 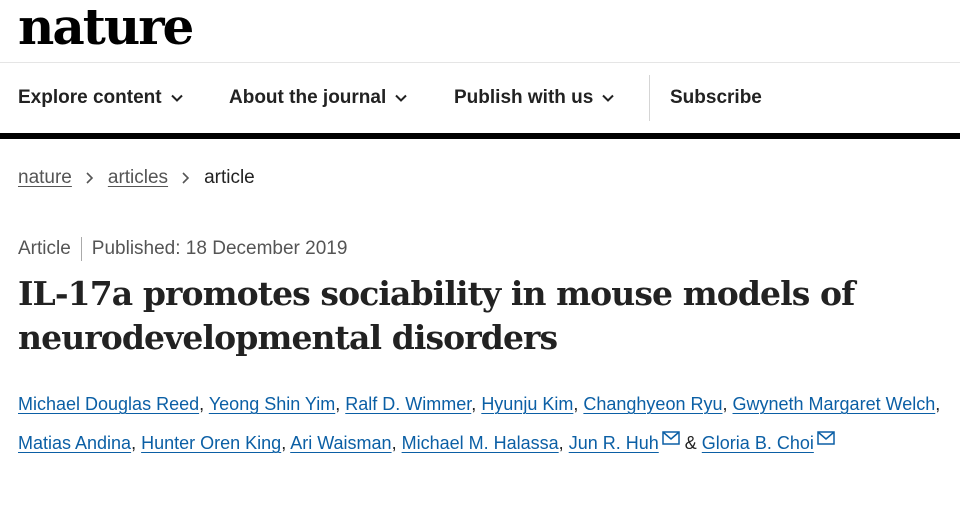 I want to click on breadcrumb-articles: articles, so click(x=138, y=177).